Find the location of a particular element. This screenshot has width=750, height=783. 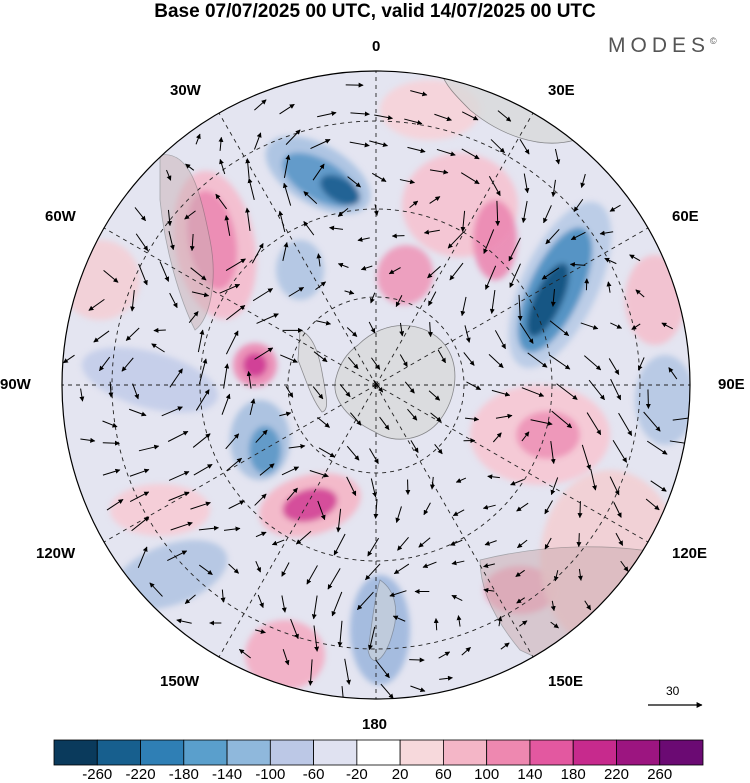

colorbar-tick-label: -100 is located at coordinates (270, 774).